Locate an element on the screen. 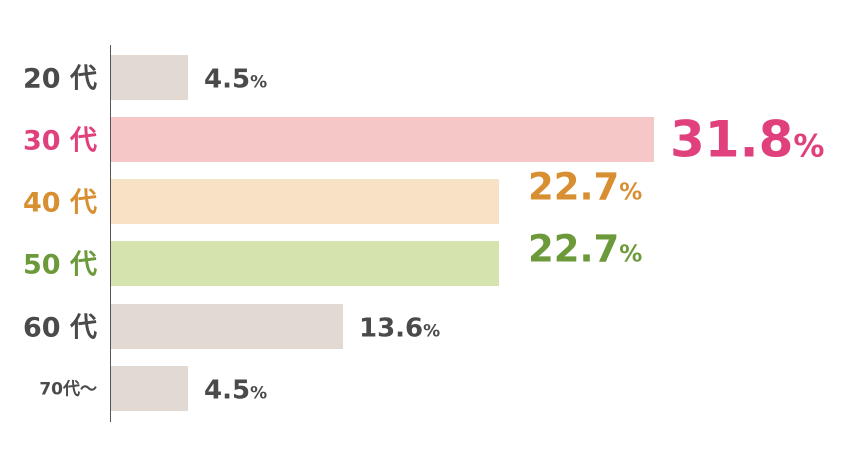 The image size is (852, 472). value-number-4: 13.6 is located at coordinates (391, 329).